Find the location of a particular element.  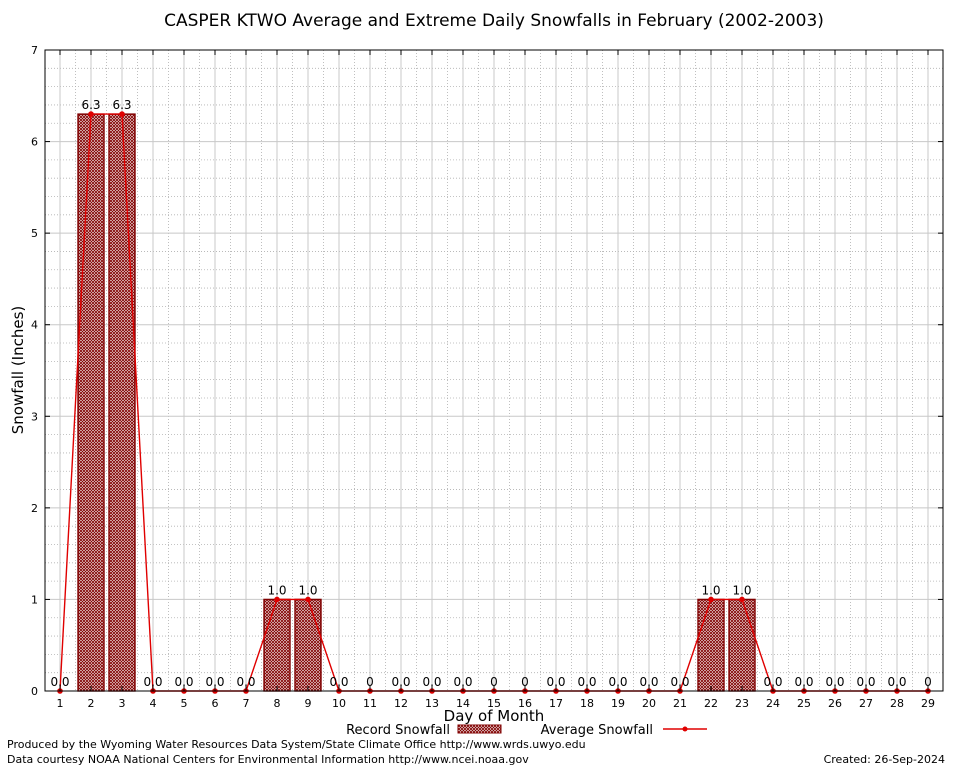

data-label-day-8: 1.0 is located at coordinates (276, 590).